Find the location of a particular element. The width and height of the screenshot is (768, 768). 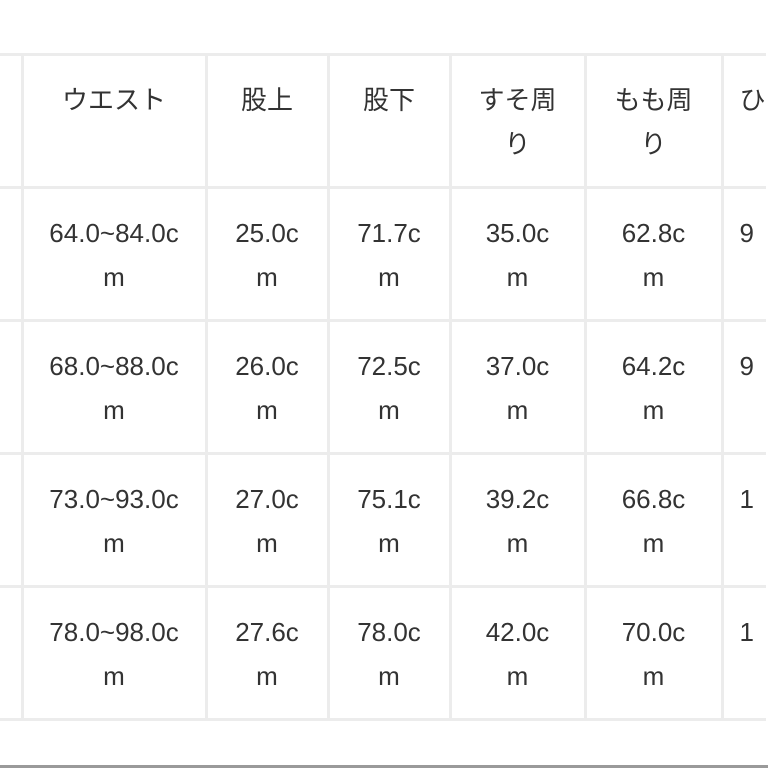

cell-hem: 39.2cm is located at coordinates (517, 520).